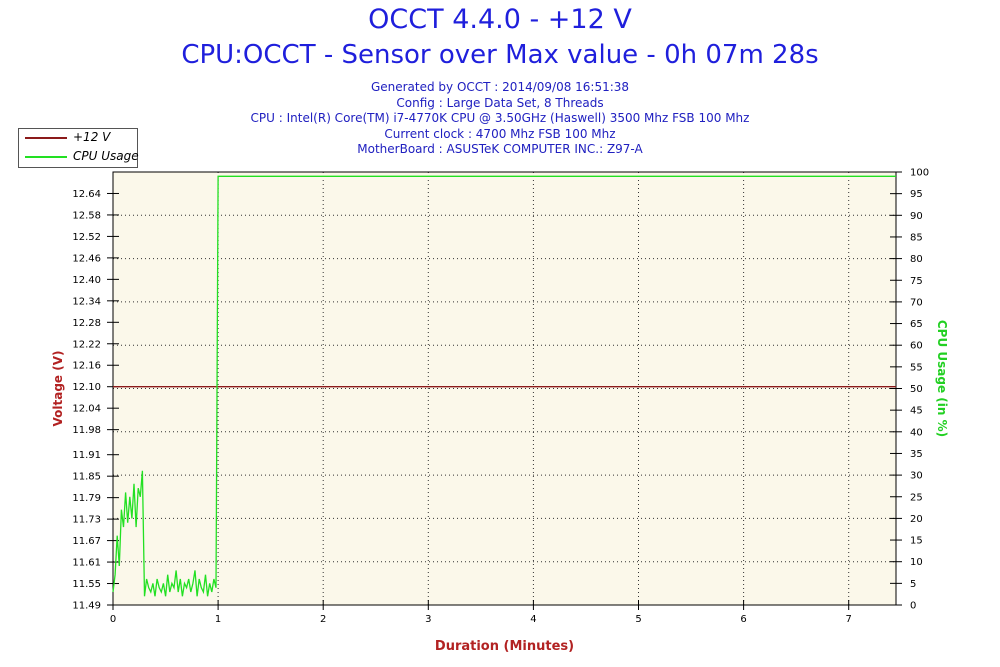  What do you see at coordinates (916, 562) in the screenshot?
I see `y2-tick-label: 10` at bounding box center [916, 562].